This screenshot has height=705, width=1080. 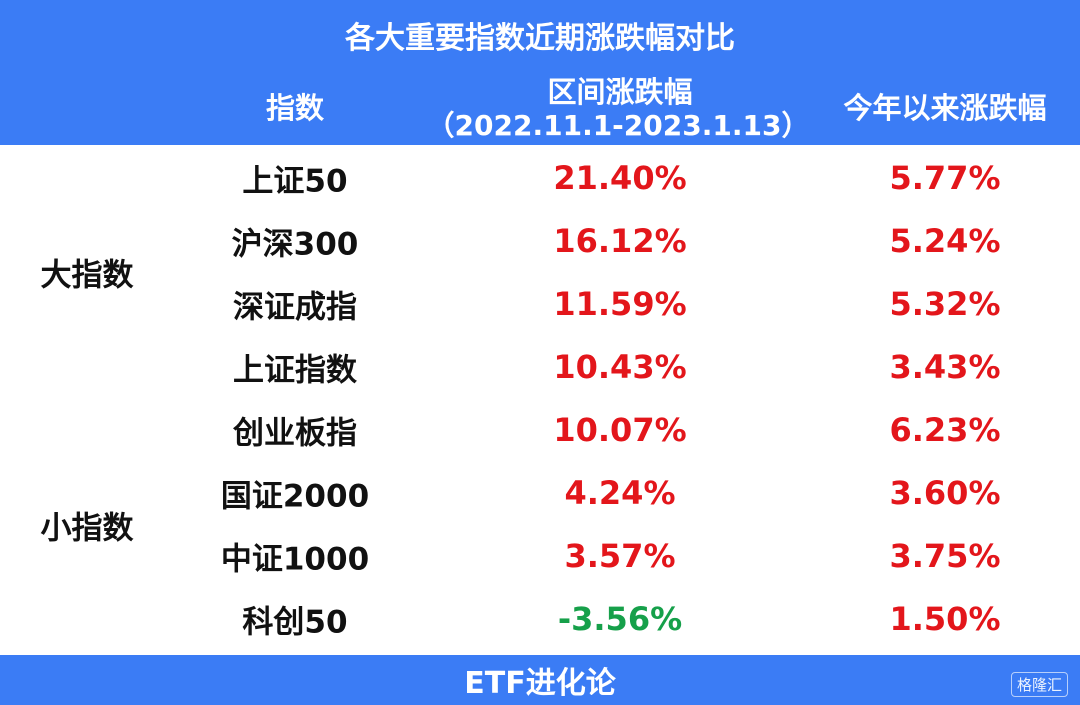 What do you see at coordinates (620, 619) in the screenshot?
I see `change-value: -3.56%` at bounding box center [620, 619].